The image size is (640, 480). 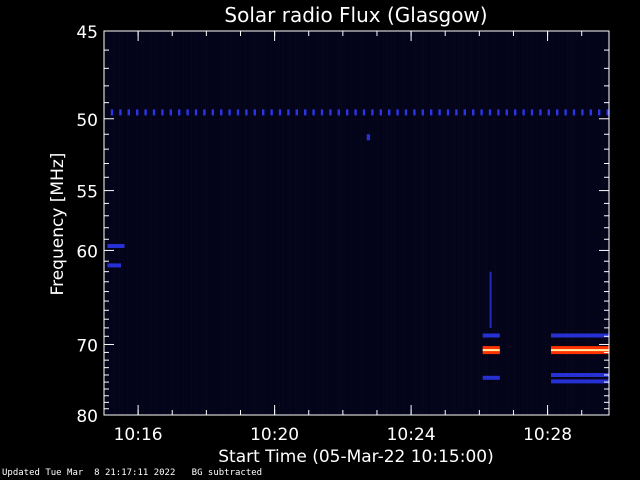 I want to click on x-tick-label-10:28: 10:28, so click(x=547, y=435).